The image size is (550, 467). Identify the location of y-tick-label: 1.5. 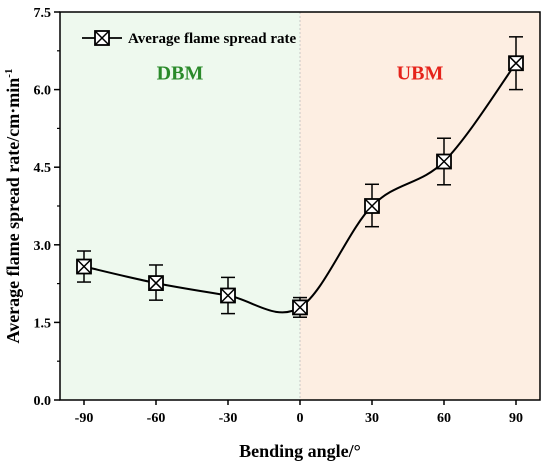
(43, 323).